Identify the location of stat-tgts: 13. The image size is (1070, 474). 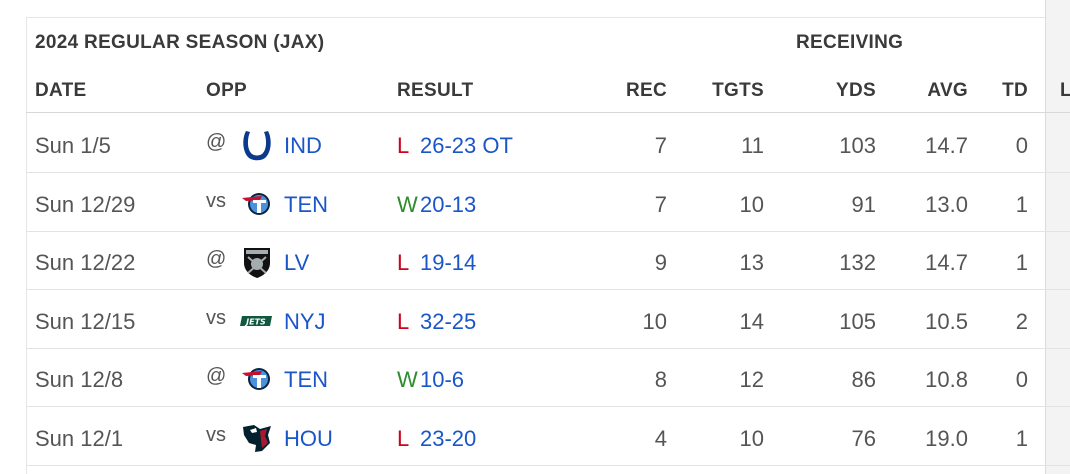
(751, 262).